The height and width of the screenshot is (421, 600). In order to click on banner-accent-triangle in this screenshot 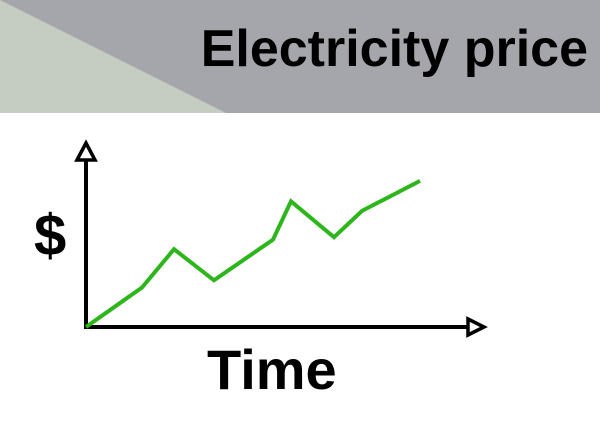, I will do `click(113, 56)`.